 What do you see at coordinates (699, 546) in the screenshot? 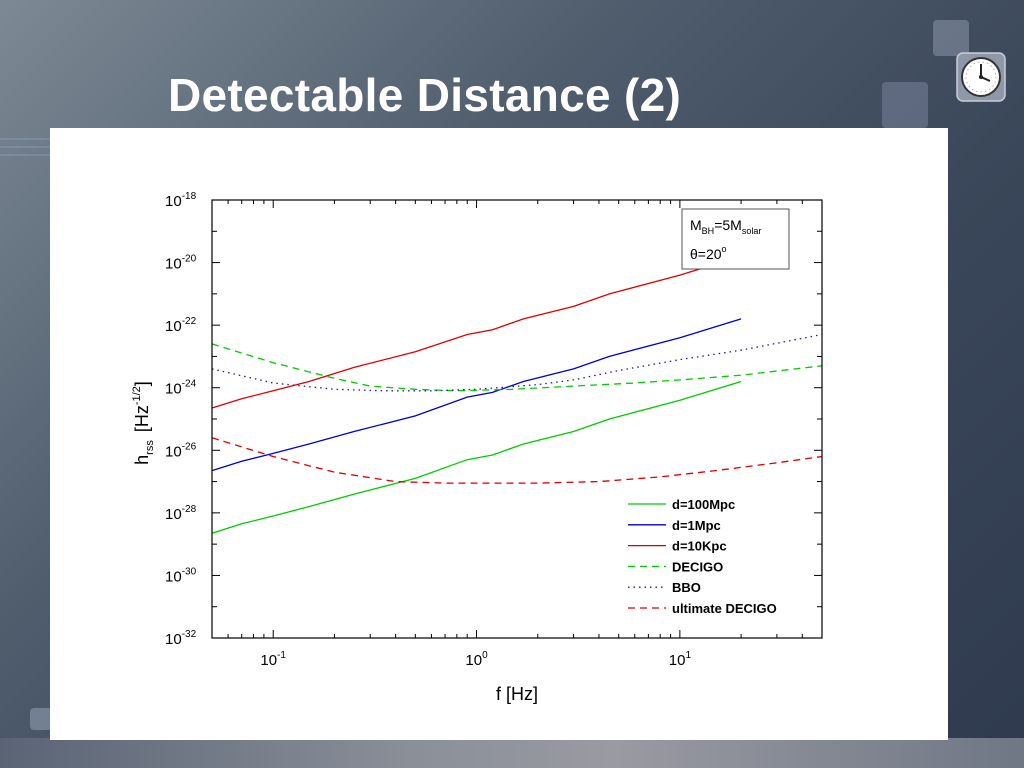
I see `legend-label-2: d=10Kpc` at bounding box center [699, 546].